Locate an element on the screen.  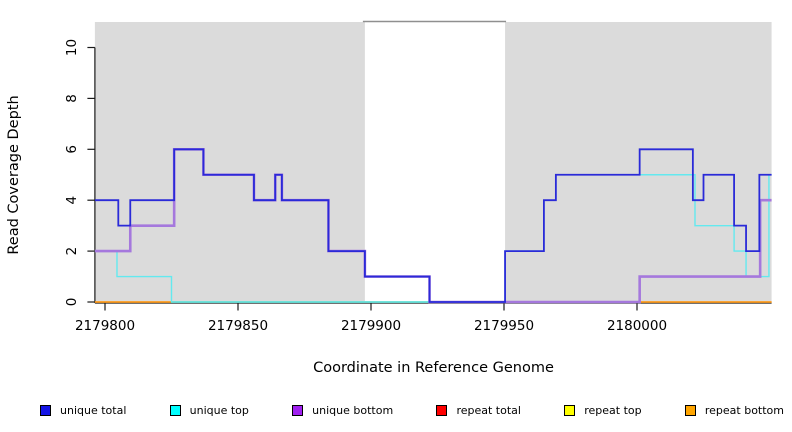
x-tick-label: 2179950 is located at coordinates (504, 326).